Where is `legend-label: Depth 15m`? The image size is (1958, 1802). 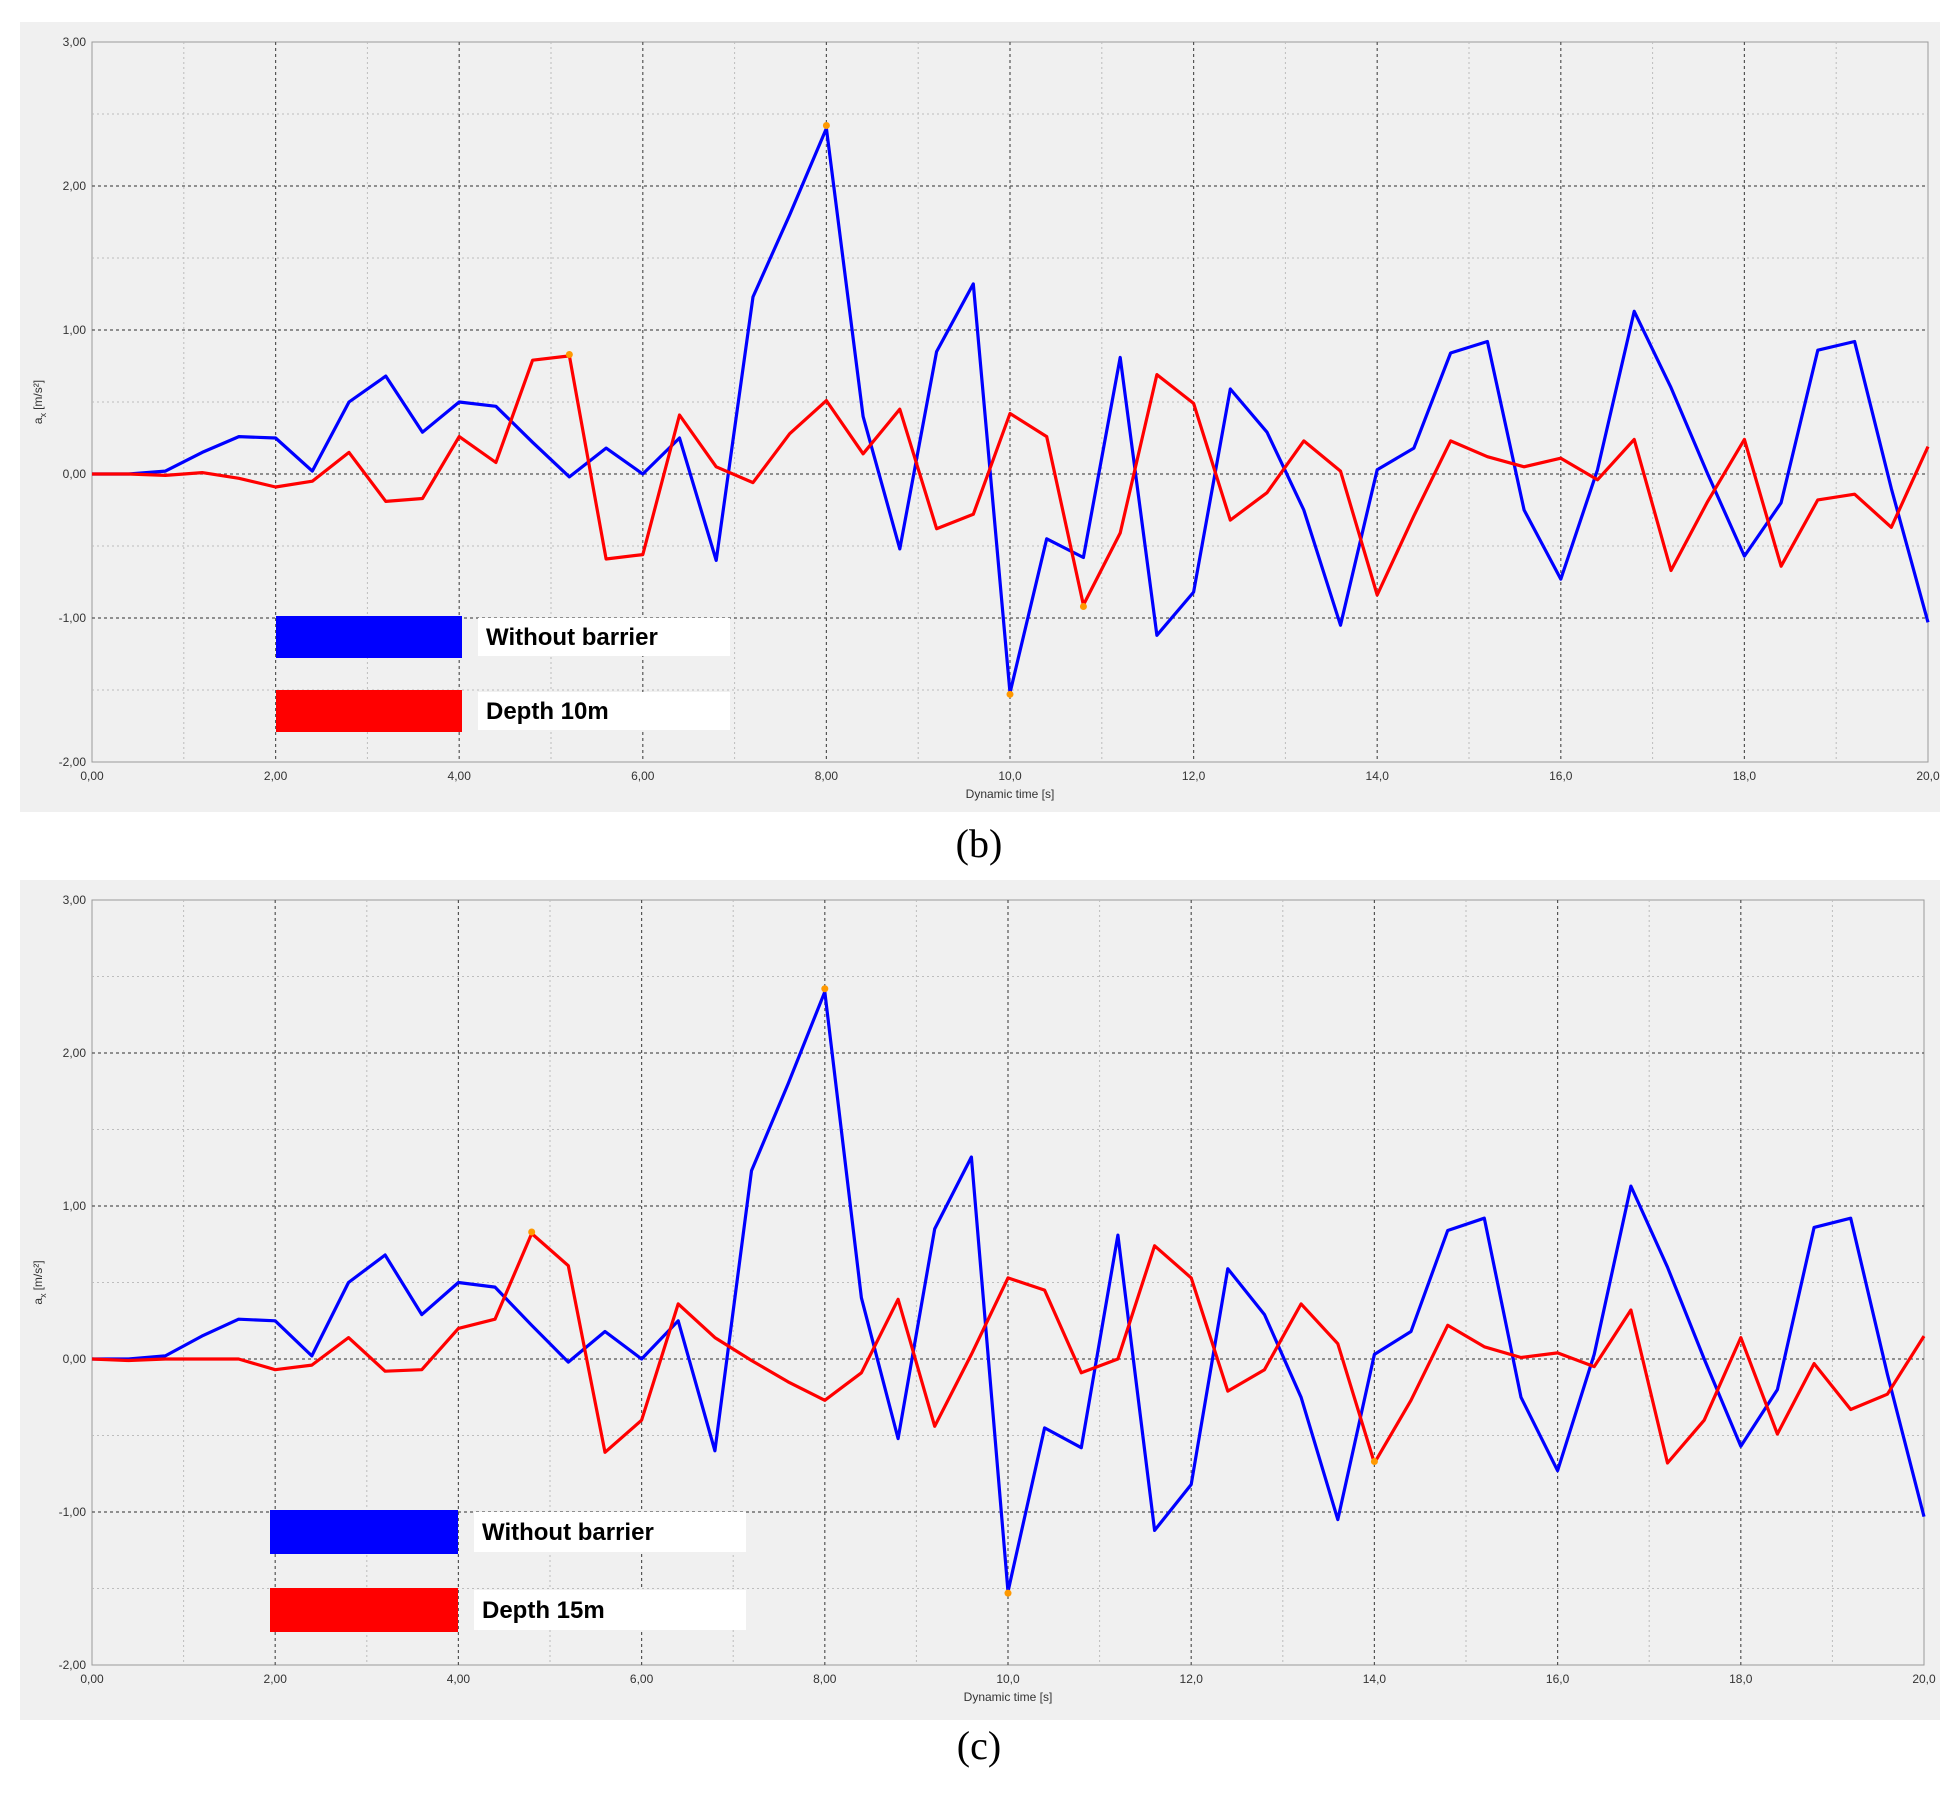 legend-label: Depth 15m is located at coordinates (543, 1610).